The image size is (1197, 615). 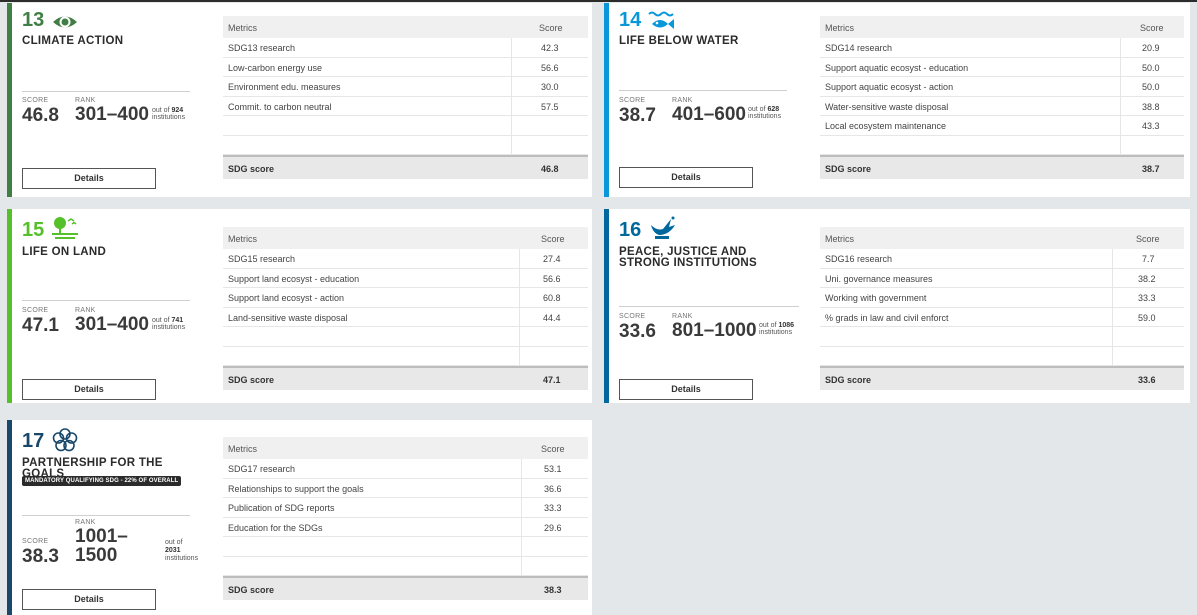 What do you see at coordinates (777, 329) in the screenshot?
I see `out-of-institutions: out of 1086 institutions` at bounding box center [777, 329].